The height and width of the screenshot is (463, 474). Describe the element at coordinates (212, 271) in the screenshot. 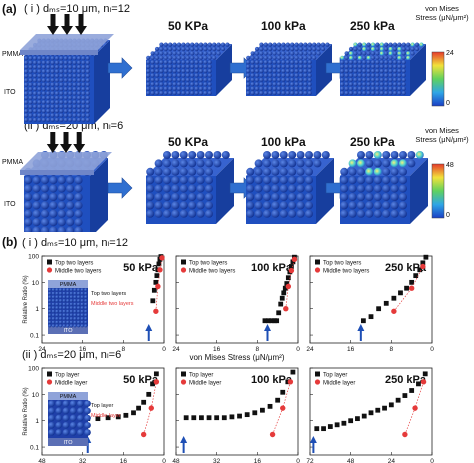

I see `legend-label: Middle two layers` at that location.